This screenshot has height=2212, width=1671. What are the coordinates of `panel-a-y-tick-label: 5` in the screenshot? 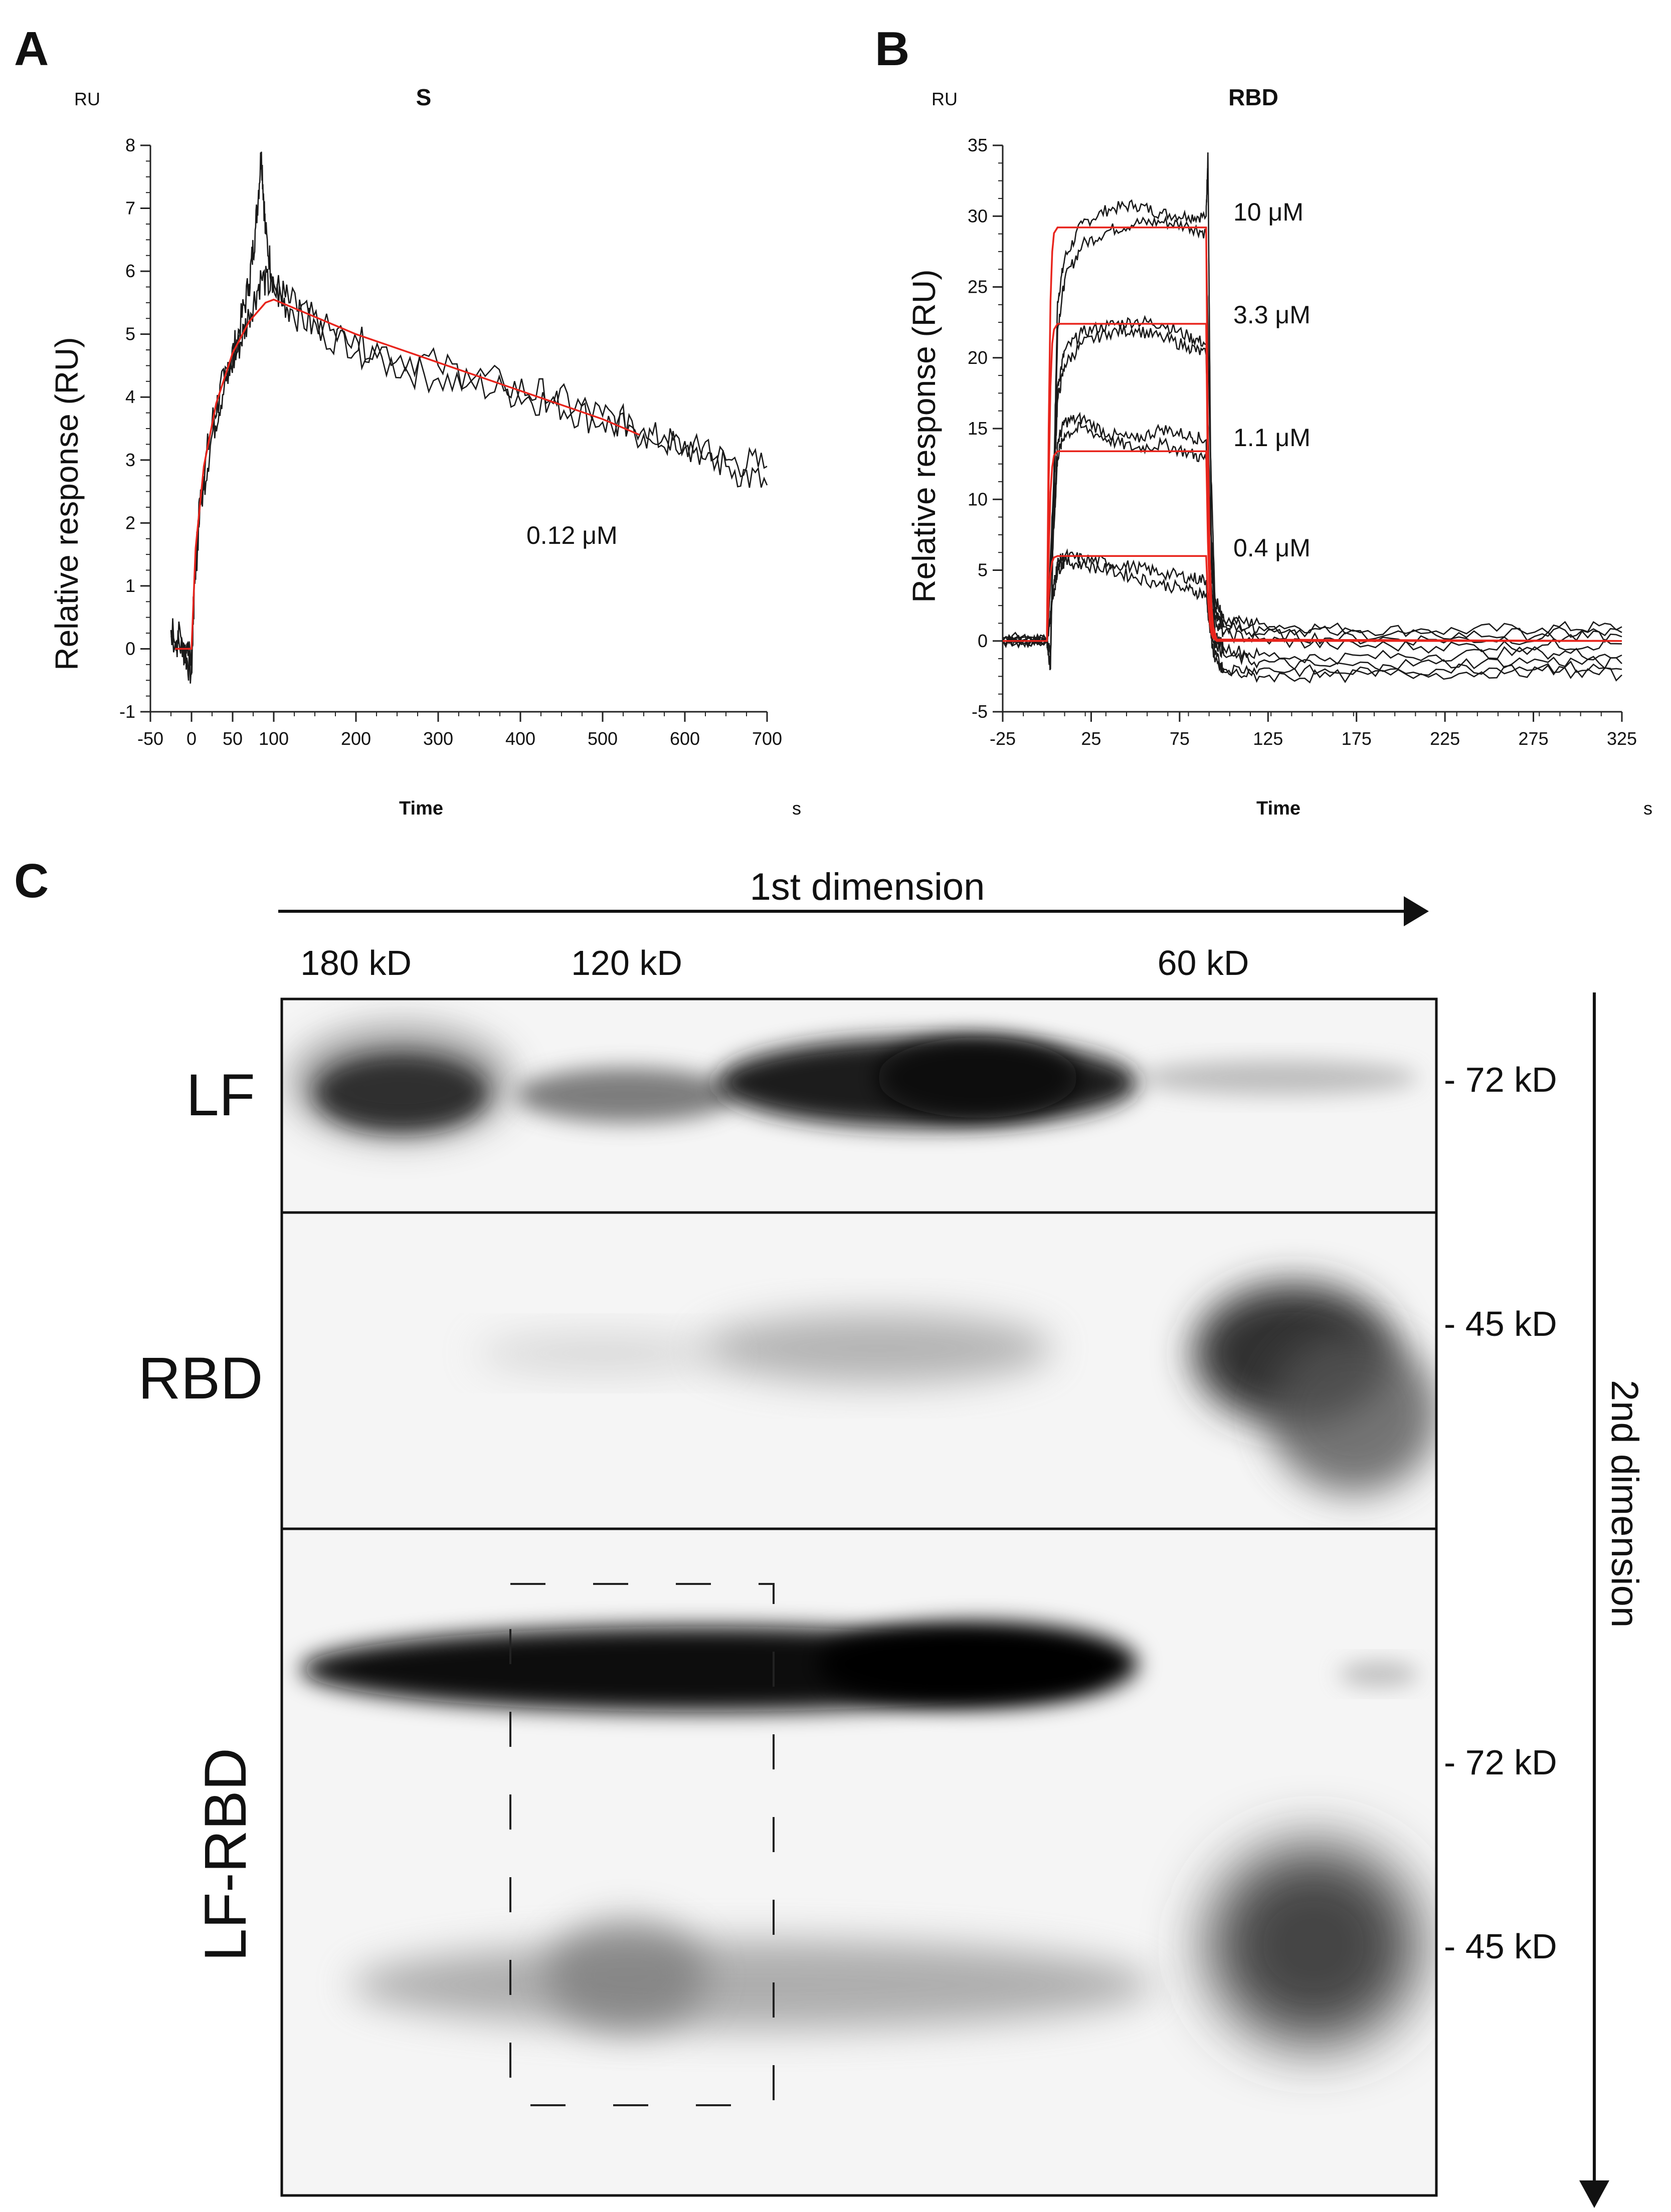 It's located at (130, 334).